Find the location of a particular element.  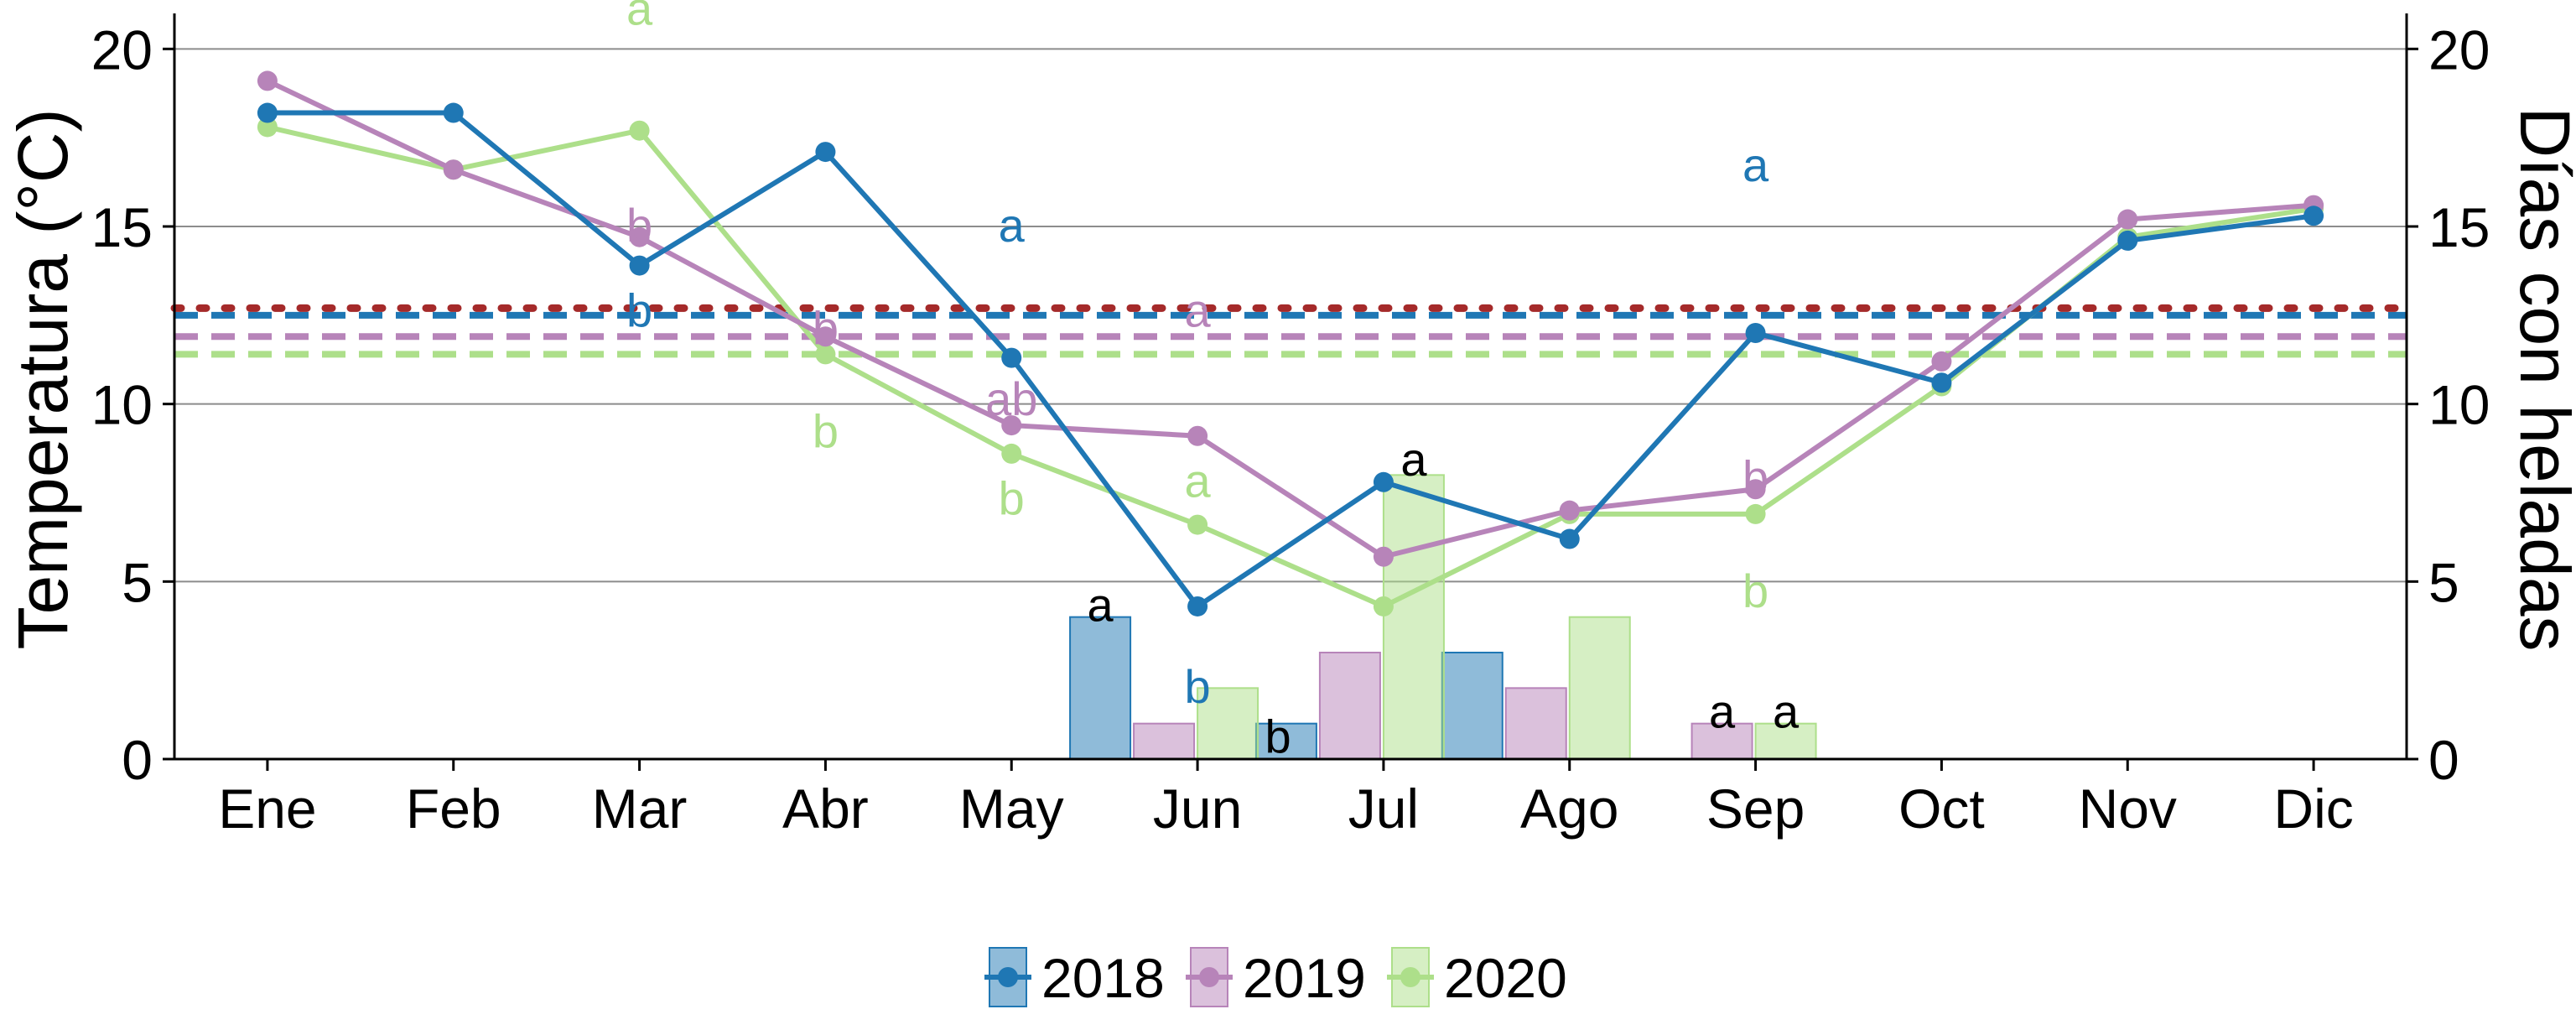

point-2019-Abr is located at coordinates (825, 337).